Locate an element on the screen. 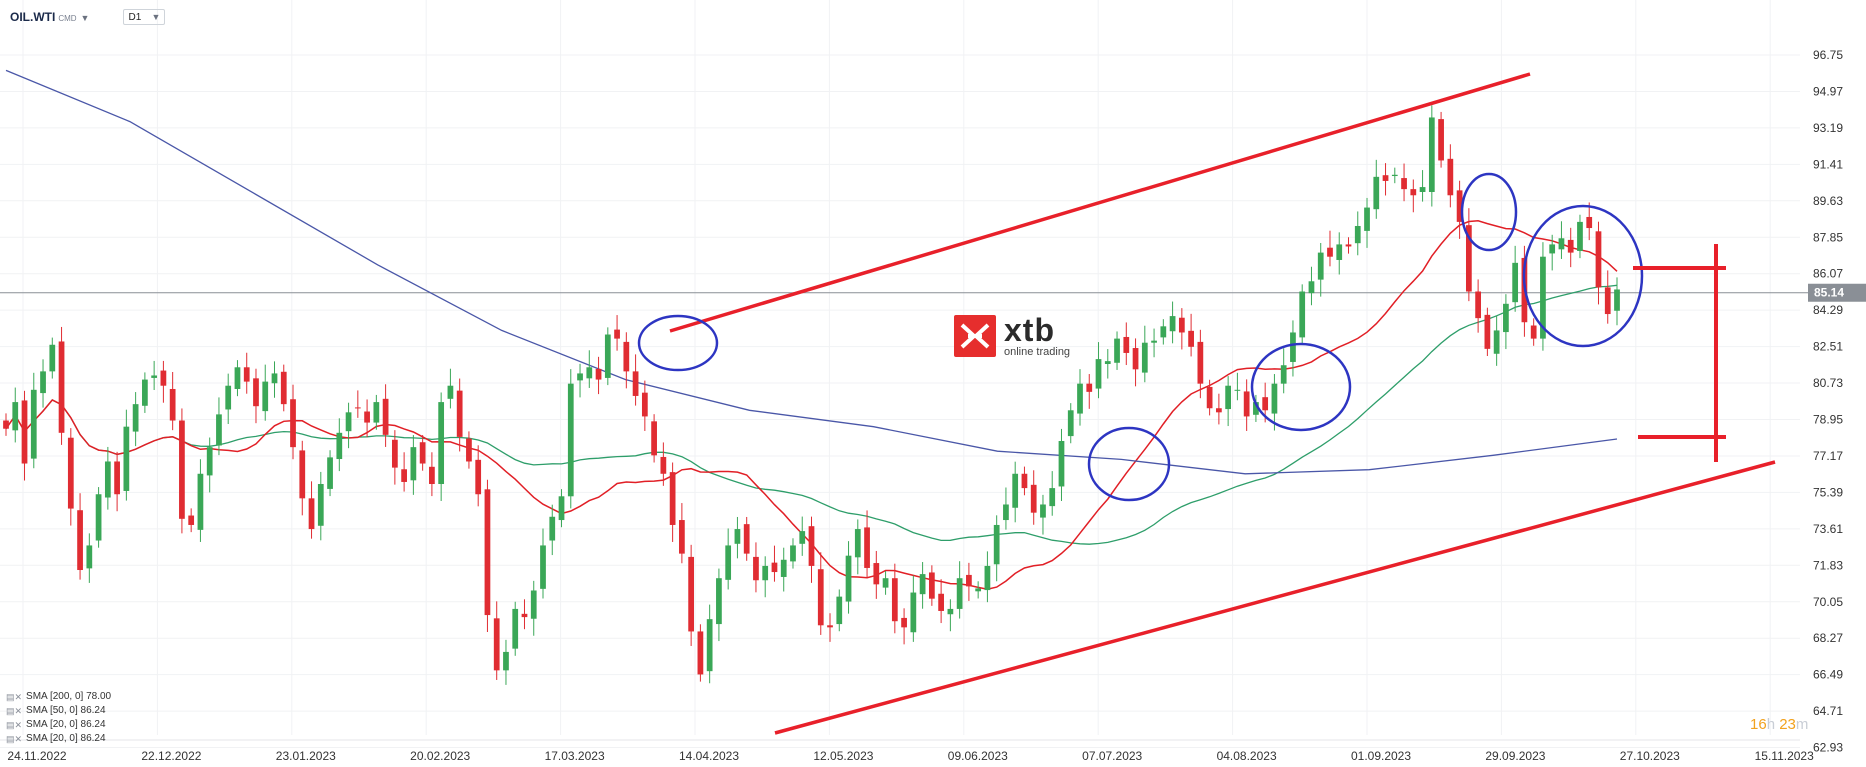 Image resolution: width=1866 pixels, height=767 pixels. chevron-down-icon: ▼ is located at coordinates (85, 18).